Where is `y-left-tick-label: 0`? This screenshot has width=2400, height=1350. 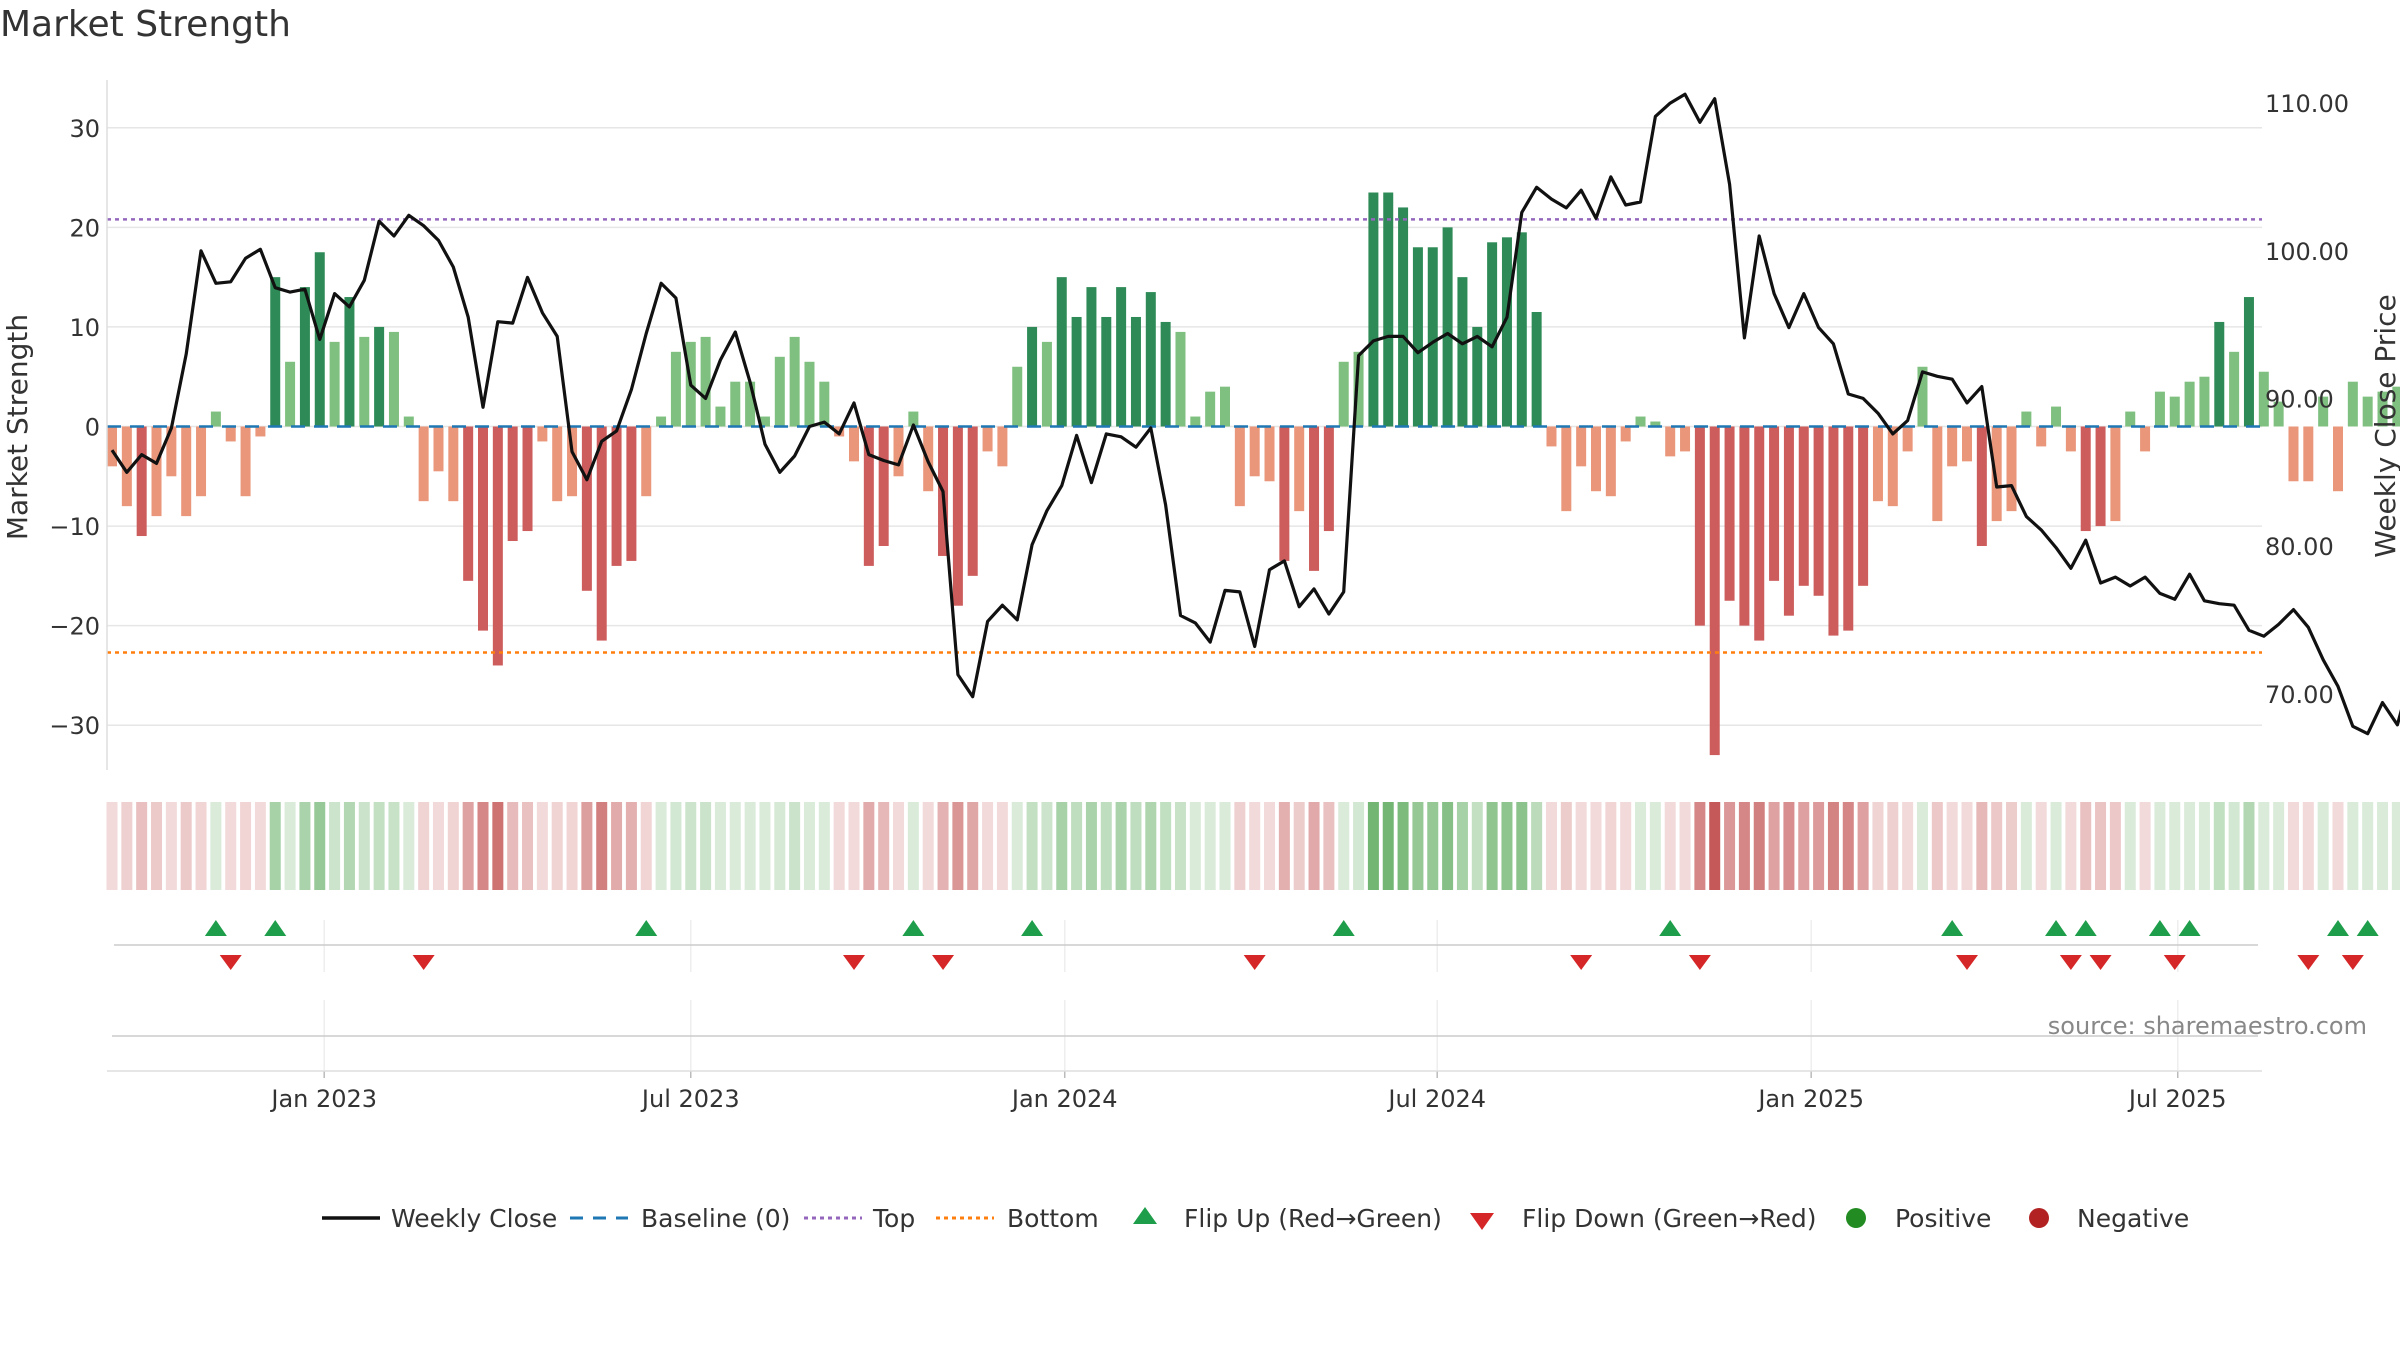 y-left-tick-label: 0 is located at coordinates (92, 428).